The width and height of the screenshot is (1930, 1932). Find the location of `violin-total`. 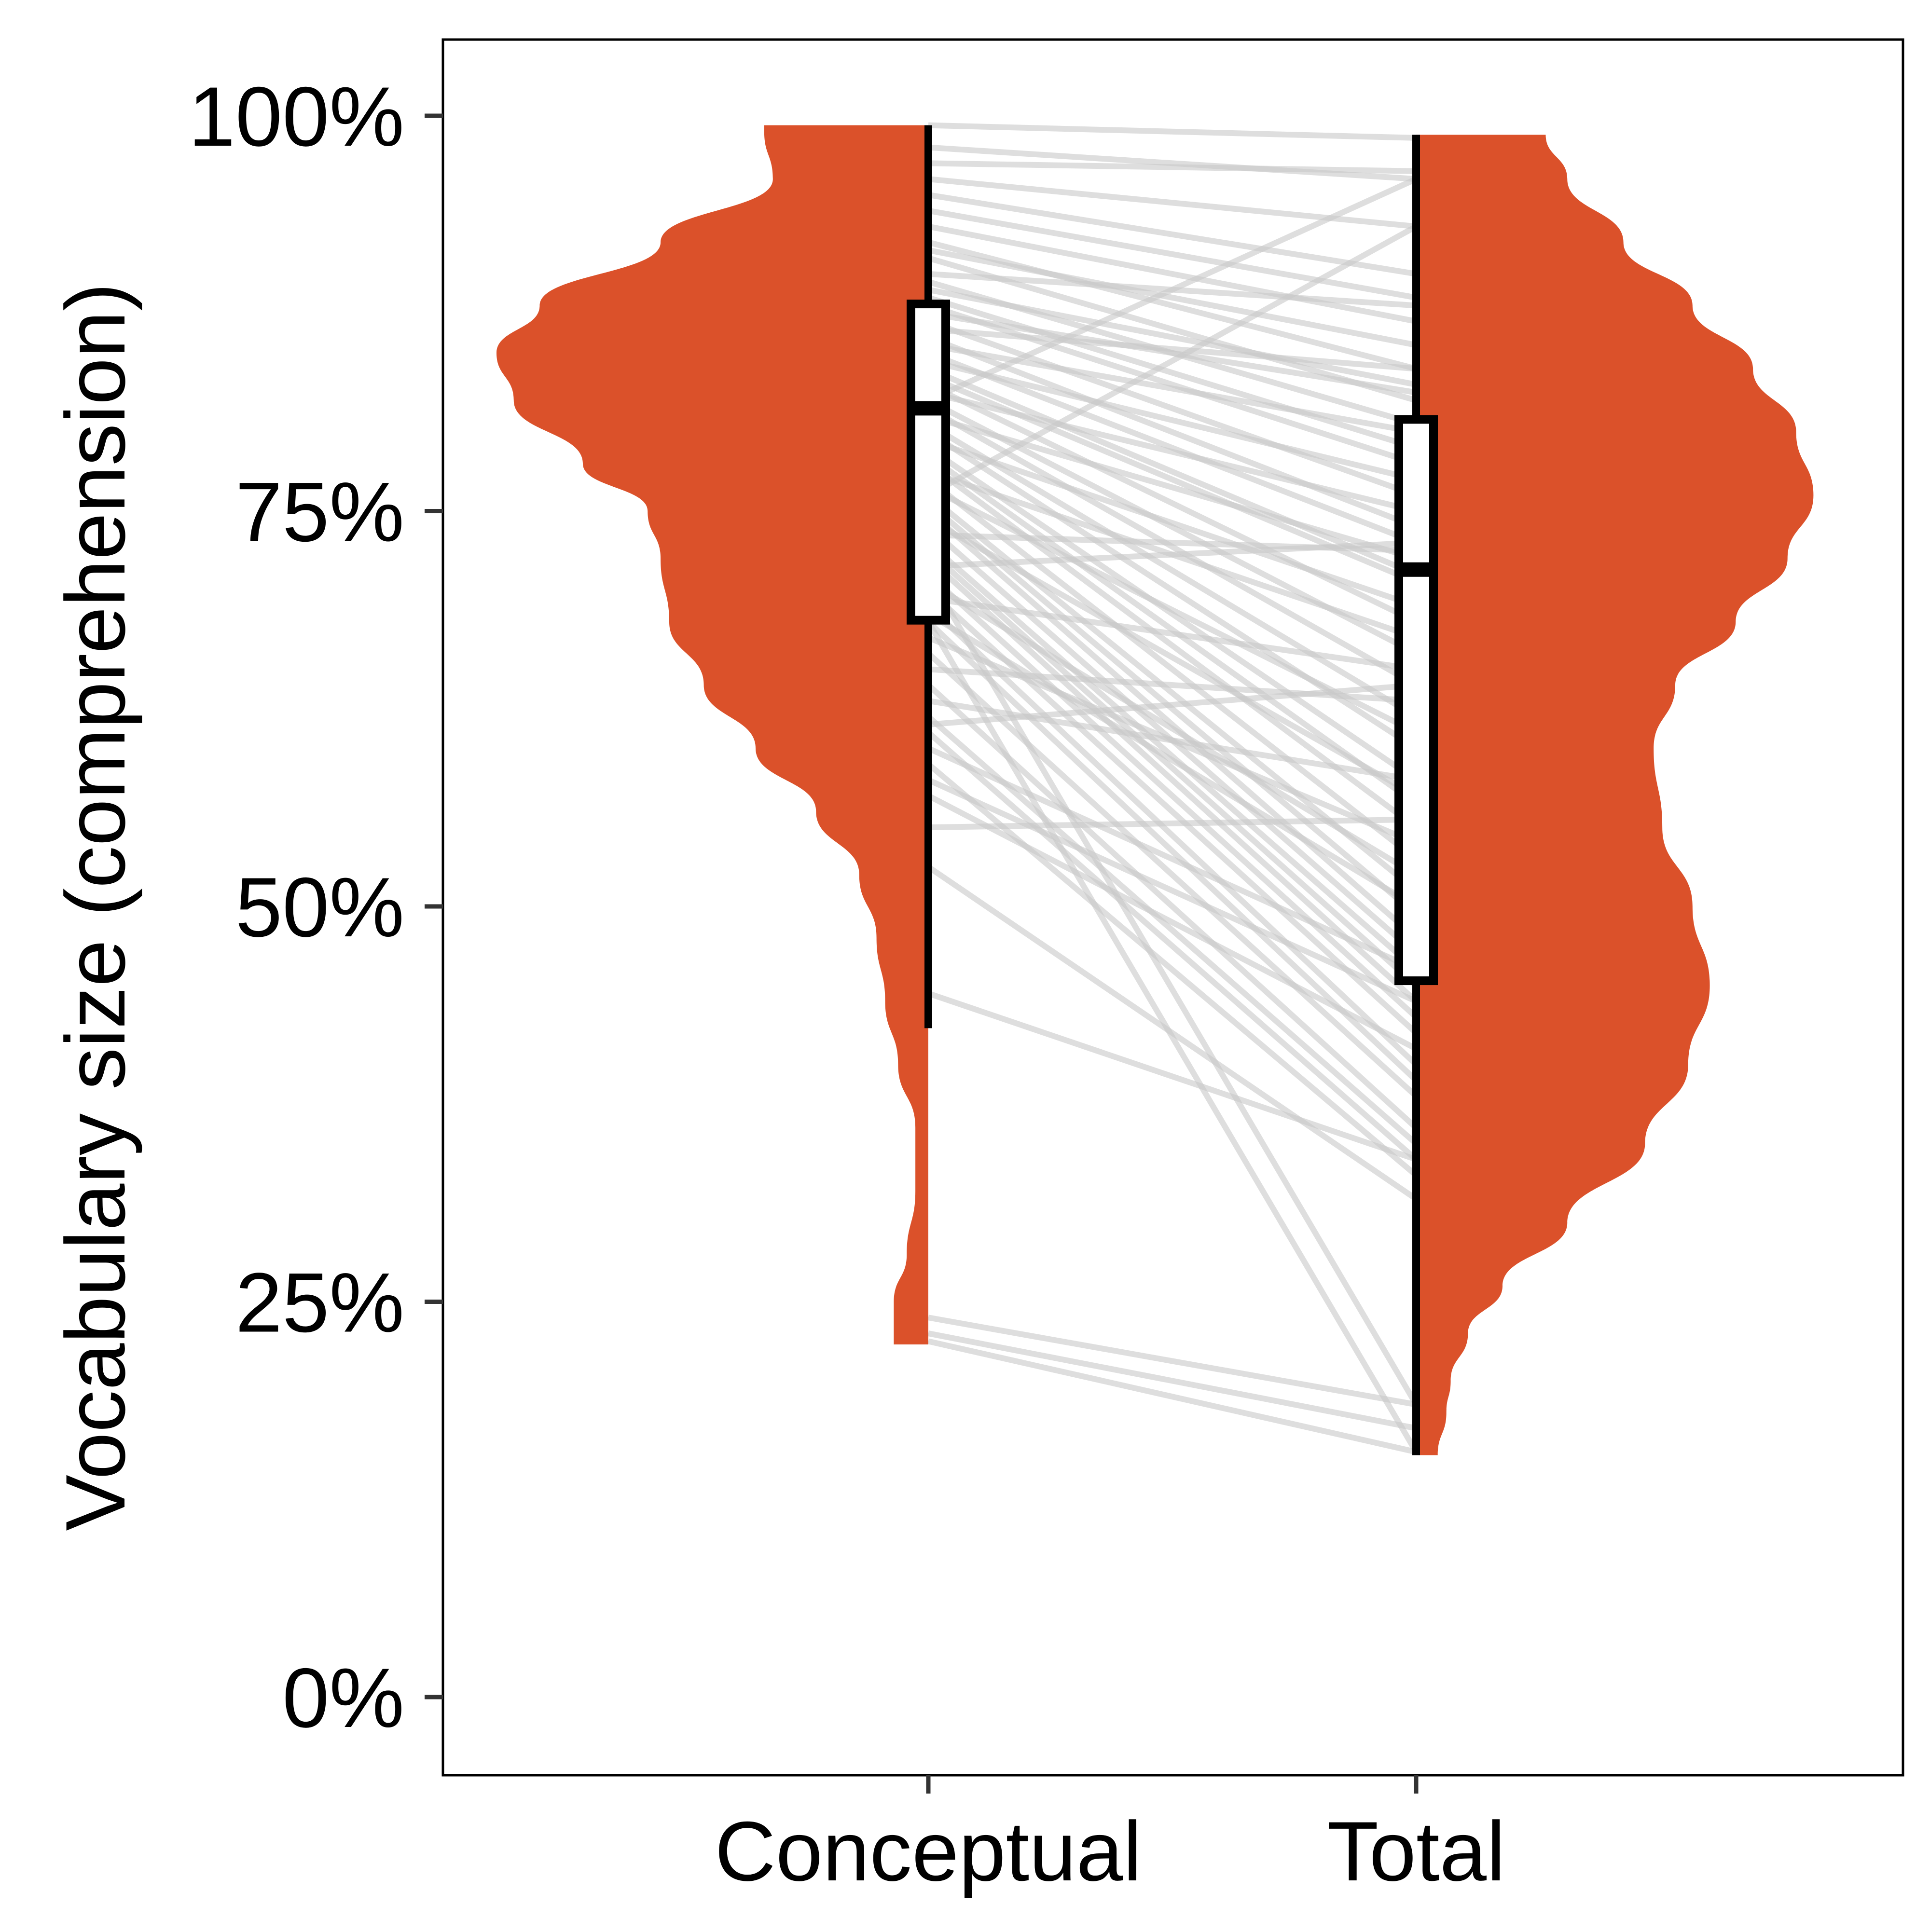

violin-total is located at coordinates (1615, 795).